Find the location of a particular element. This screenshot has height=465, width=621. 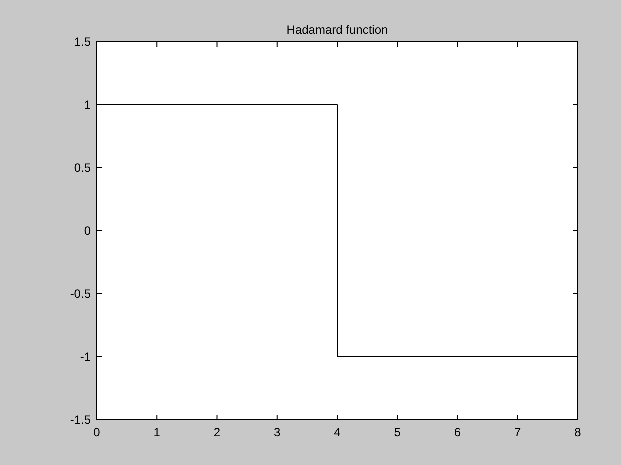

x-tick-label: 5 is located at coordinates (398, 433).